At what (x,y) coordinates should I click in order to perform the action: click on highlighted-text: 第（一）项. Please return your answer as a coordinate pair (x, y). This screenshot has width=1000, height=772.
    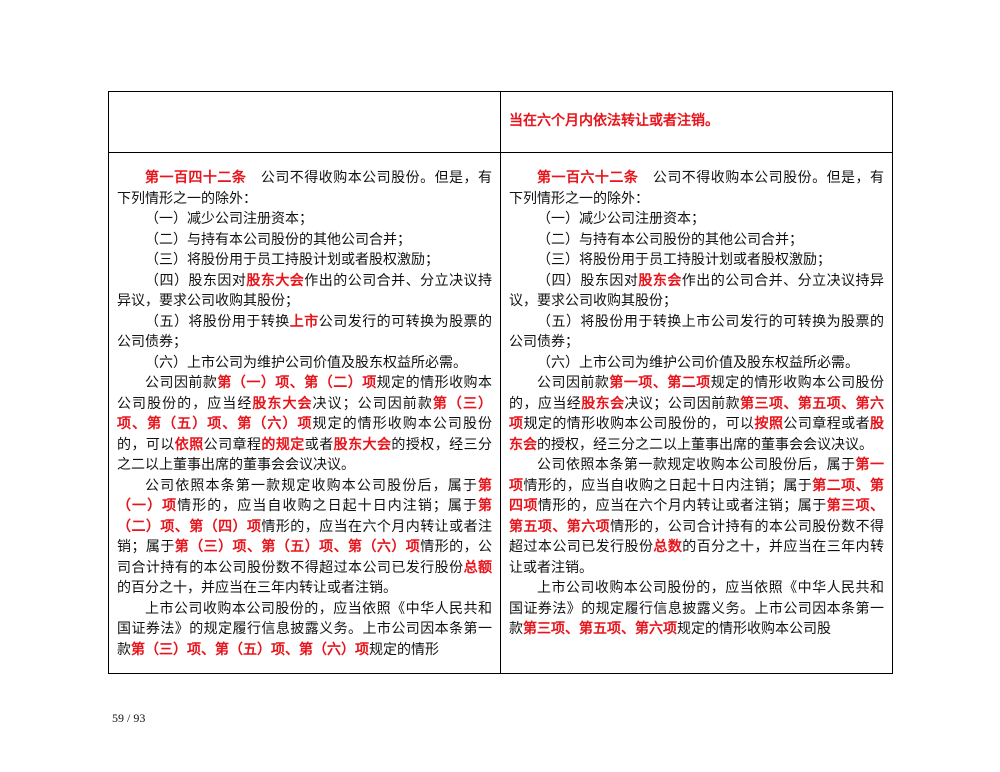
    Looking at the image, I should click on (304, 496).